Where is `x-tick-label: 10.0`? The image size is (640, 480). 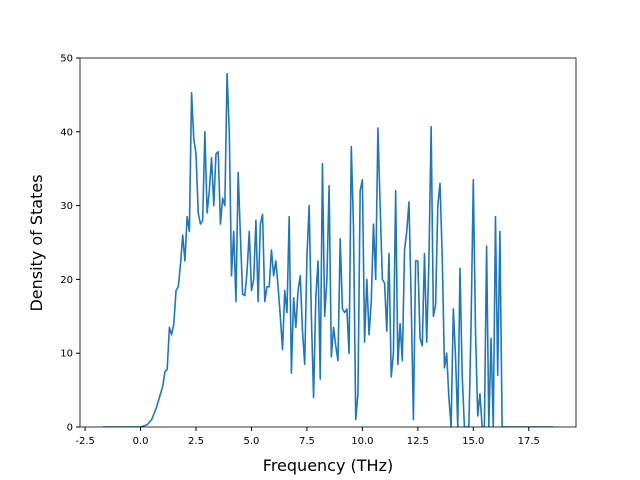
x-tick-label: 10.0 is located at coordinates (362, 441).